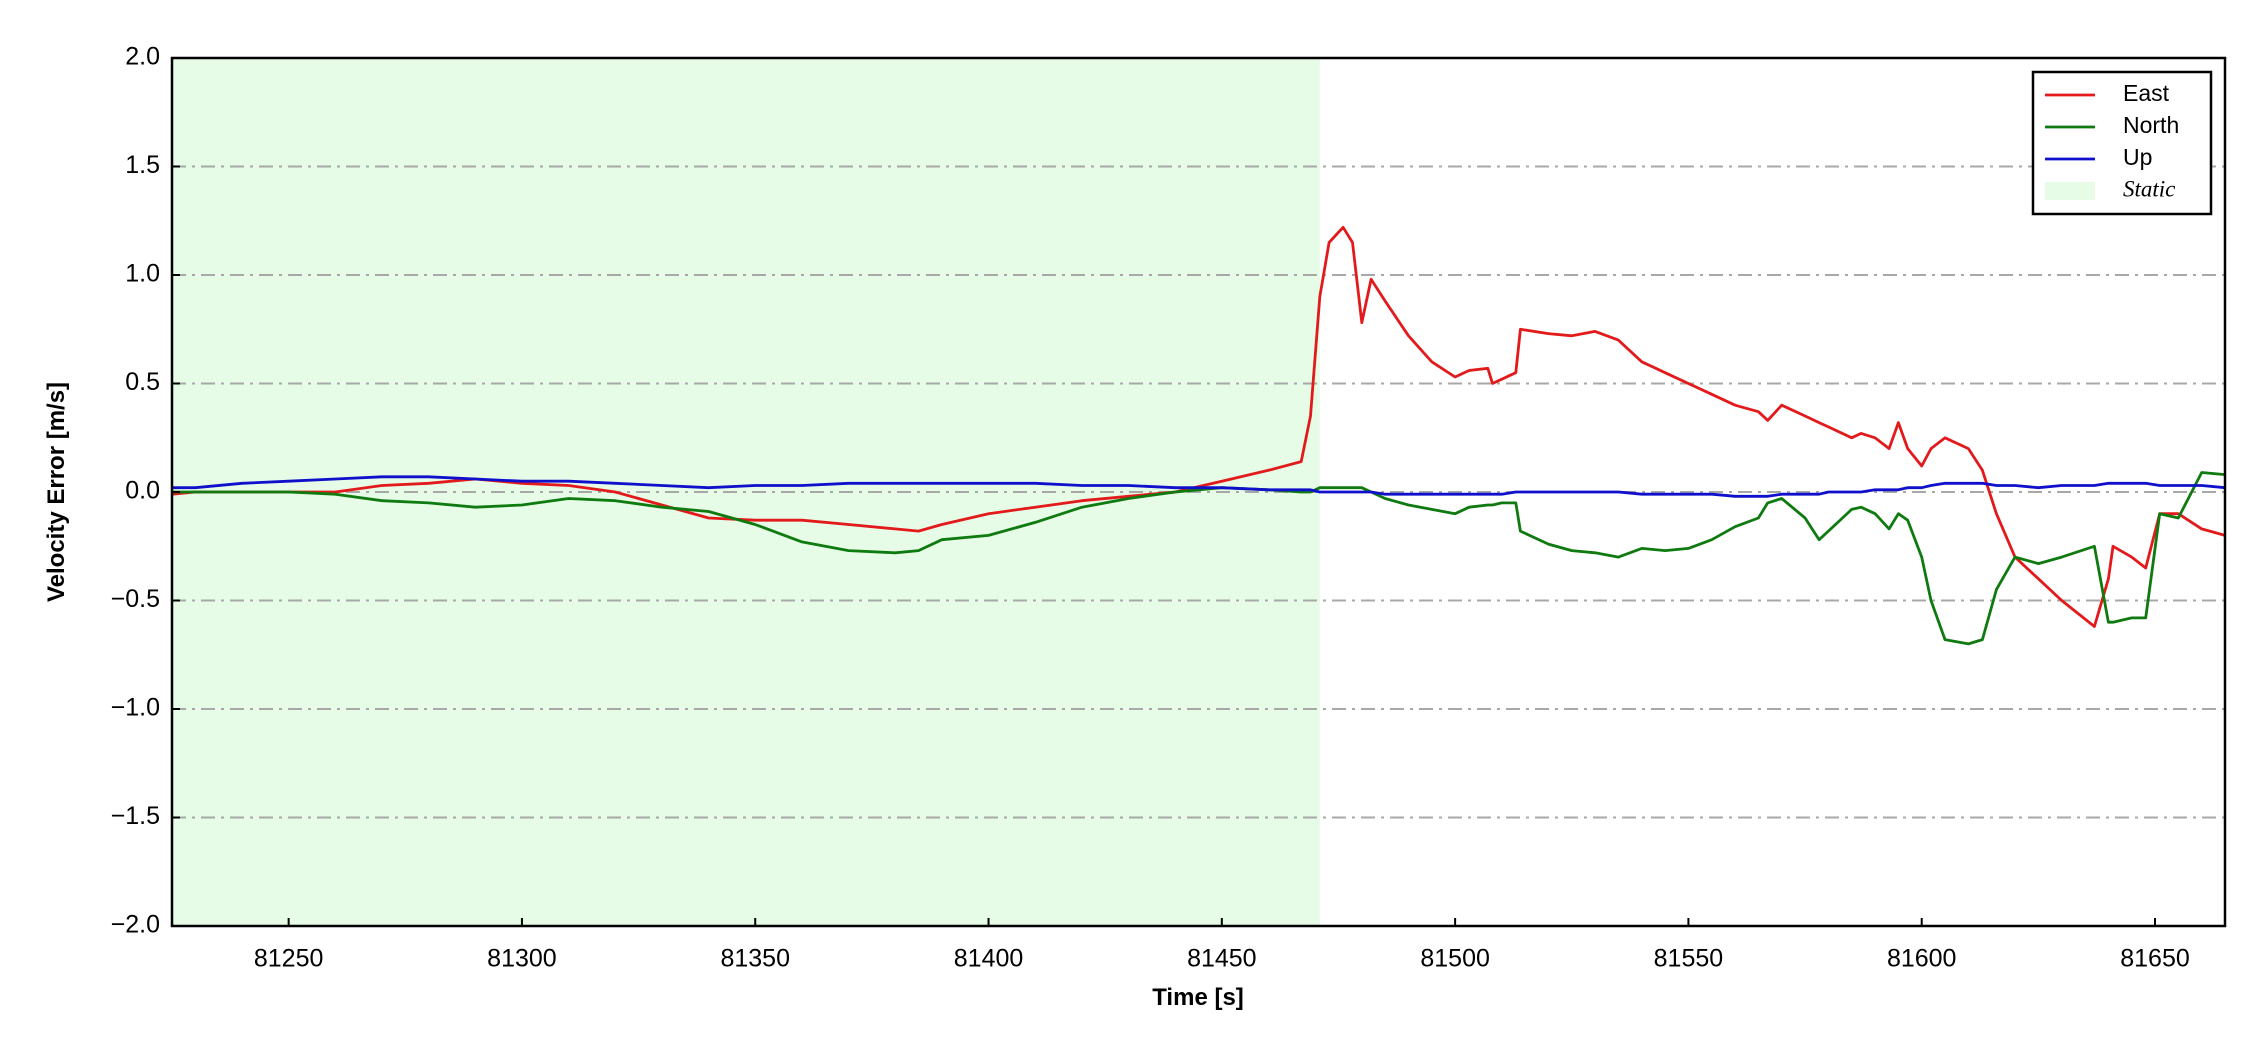 The width and height of the screenshot is (2250, 1050). What do you see at coordinates (2137, 157) in the screenshot?
I see `legend-label: Up` at bounding box center [2137, 157].